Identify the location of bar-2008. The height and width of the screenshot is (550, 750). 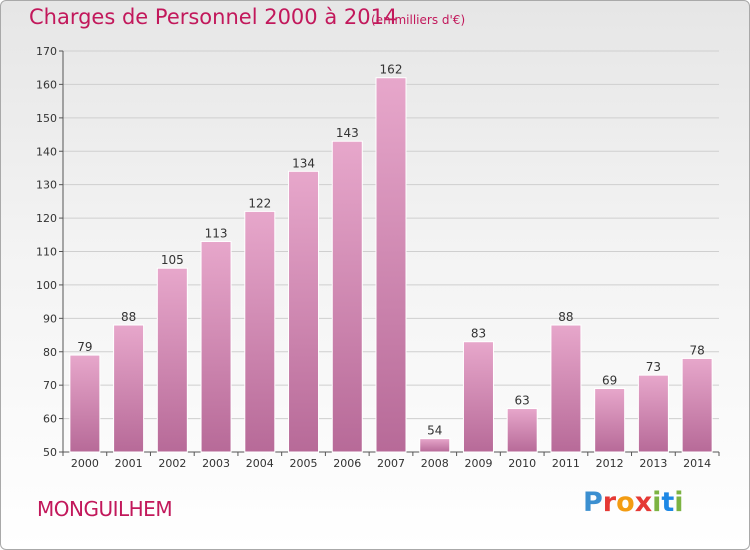
(435, 445).